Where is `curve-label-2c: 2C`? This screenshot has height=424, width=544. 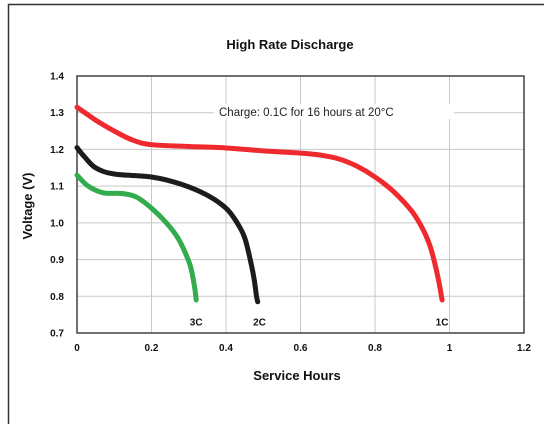 curve-label-2c: 2C is located at coordinates (259, 322).